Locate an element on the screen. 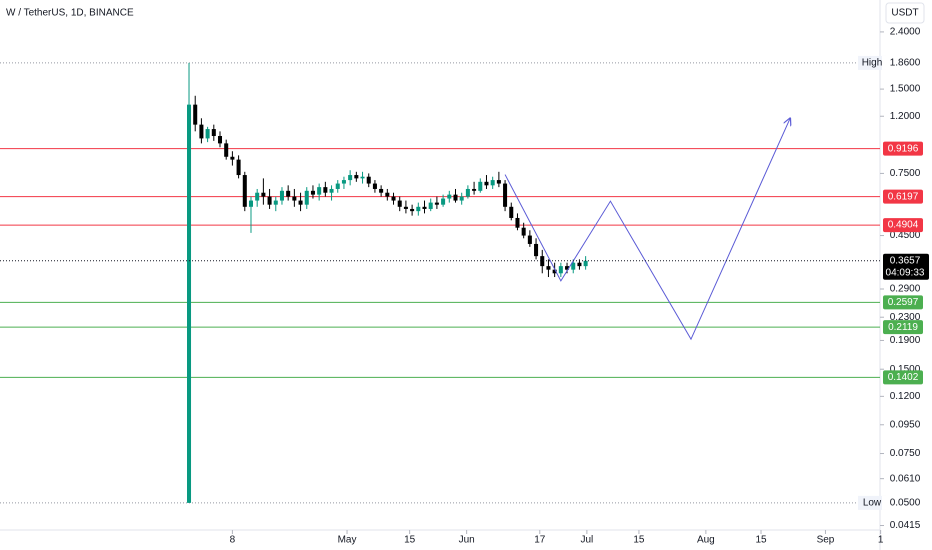 This screenshot has height=550, width=932. y-tick-label: 0.0610 is located at coordinates (905, 478).